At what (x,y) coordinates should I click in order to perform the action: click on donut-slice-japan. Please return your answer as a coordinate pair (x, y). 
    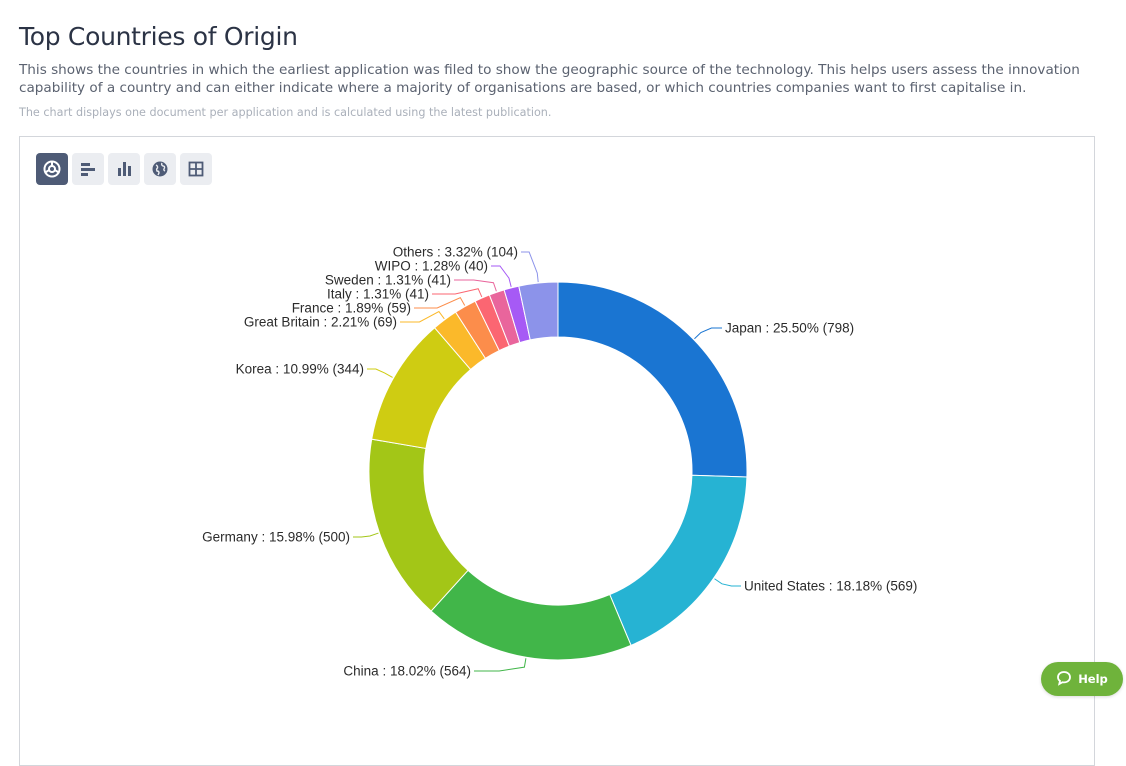
    Looking at the image, I should click on (652, 379).